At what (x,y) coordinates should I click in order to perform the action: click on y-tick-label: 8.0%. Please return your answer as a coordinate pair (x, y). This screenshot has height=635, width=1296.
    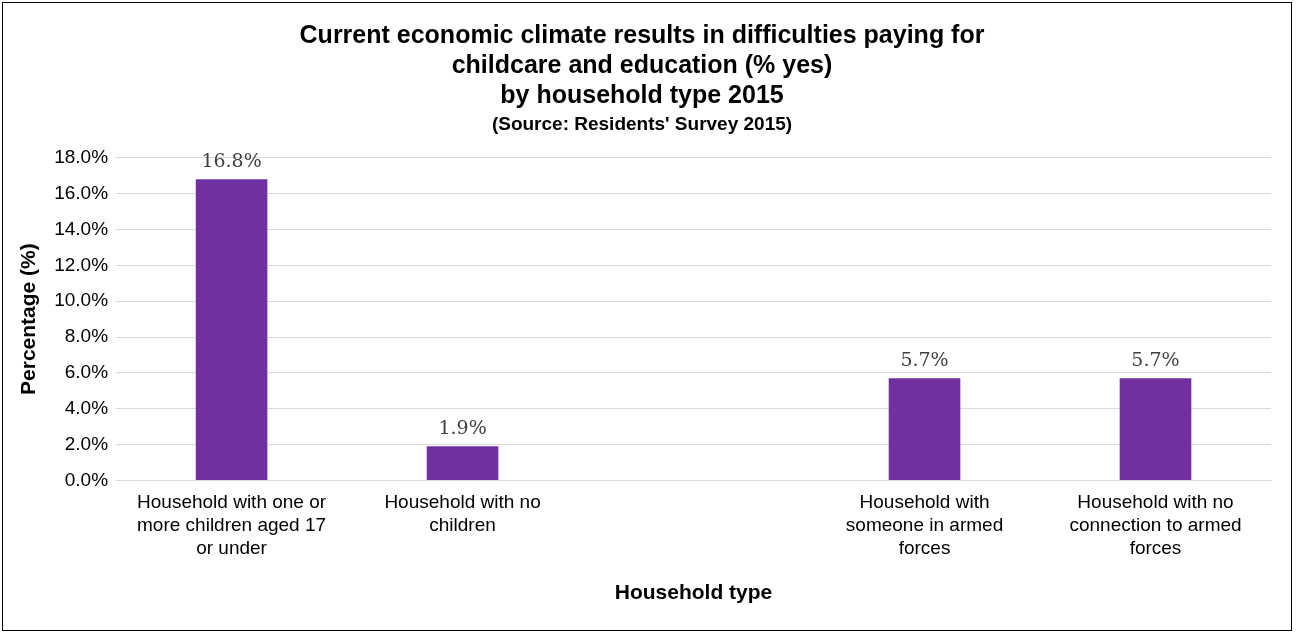
    Looking at the image, I should click on (86, 336).